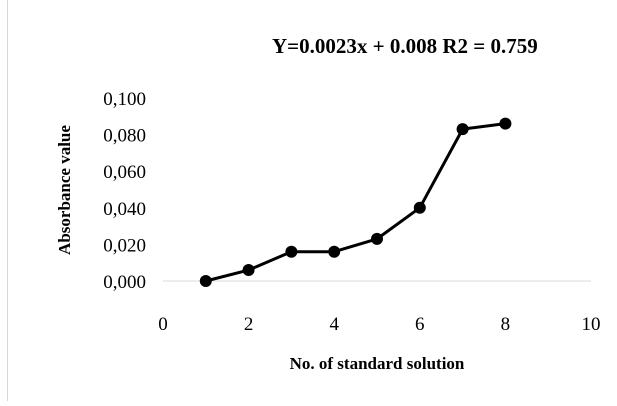 The width and height of the screenshot is (617, 406). I want to click on x-tick-label: 4, so click(334, 324).